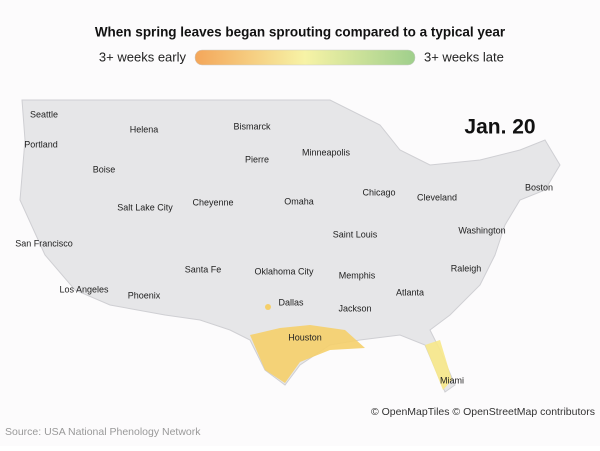 The width and height of the screenshot is (600, 451). Describe the element at coordinates (284, 271) in the screenshot. I see `city-label: Oklahoma City` at that location.